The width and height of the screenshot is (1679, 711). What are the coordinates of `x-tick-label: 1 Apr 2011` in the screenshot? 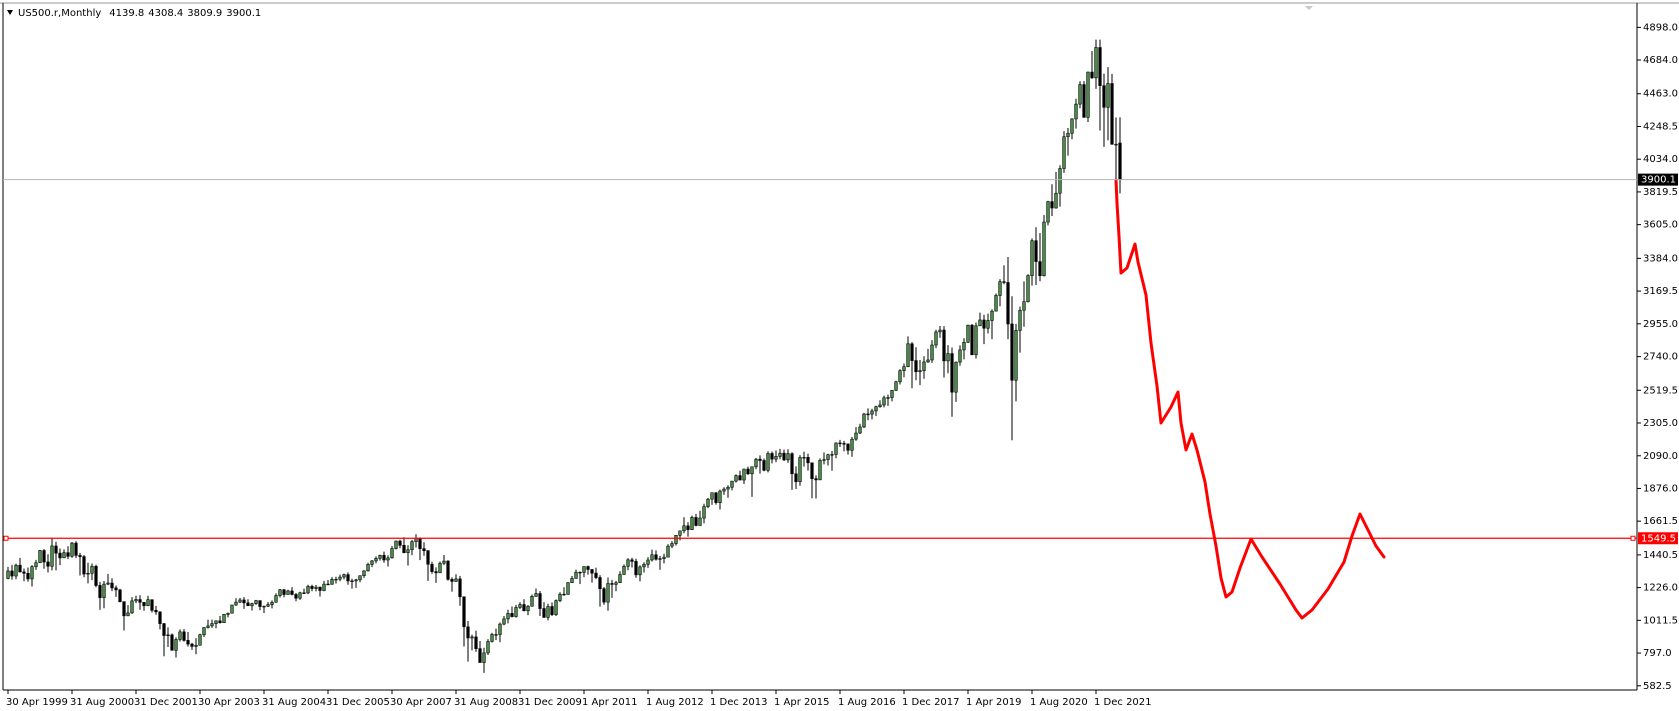 It's located at (609, 702).